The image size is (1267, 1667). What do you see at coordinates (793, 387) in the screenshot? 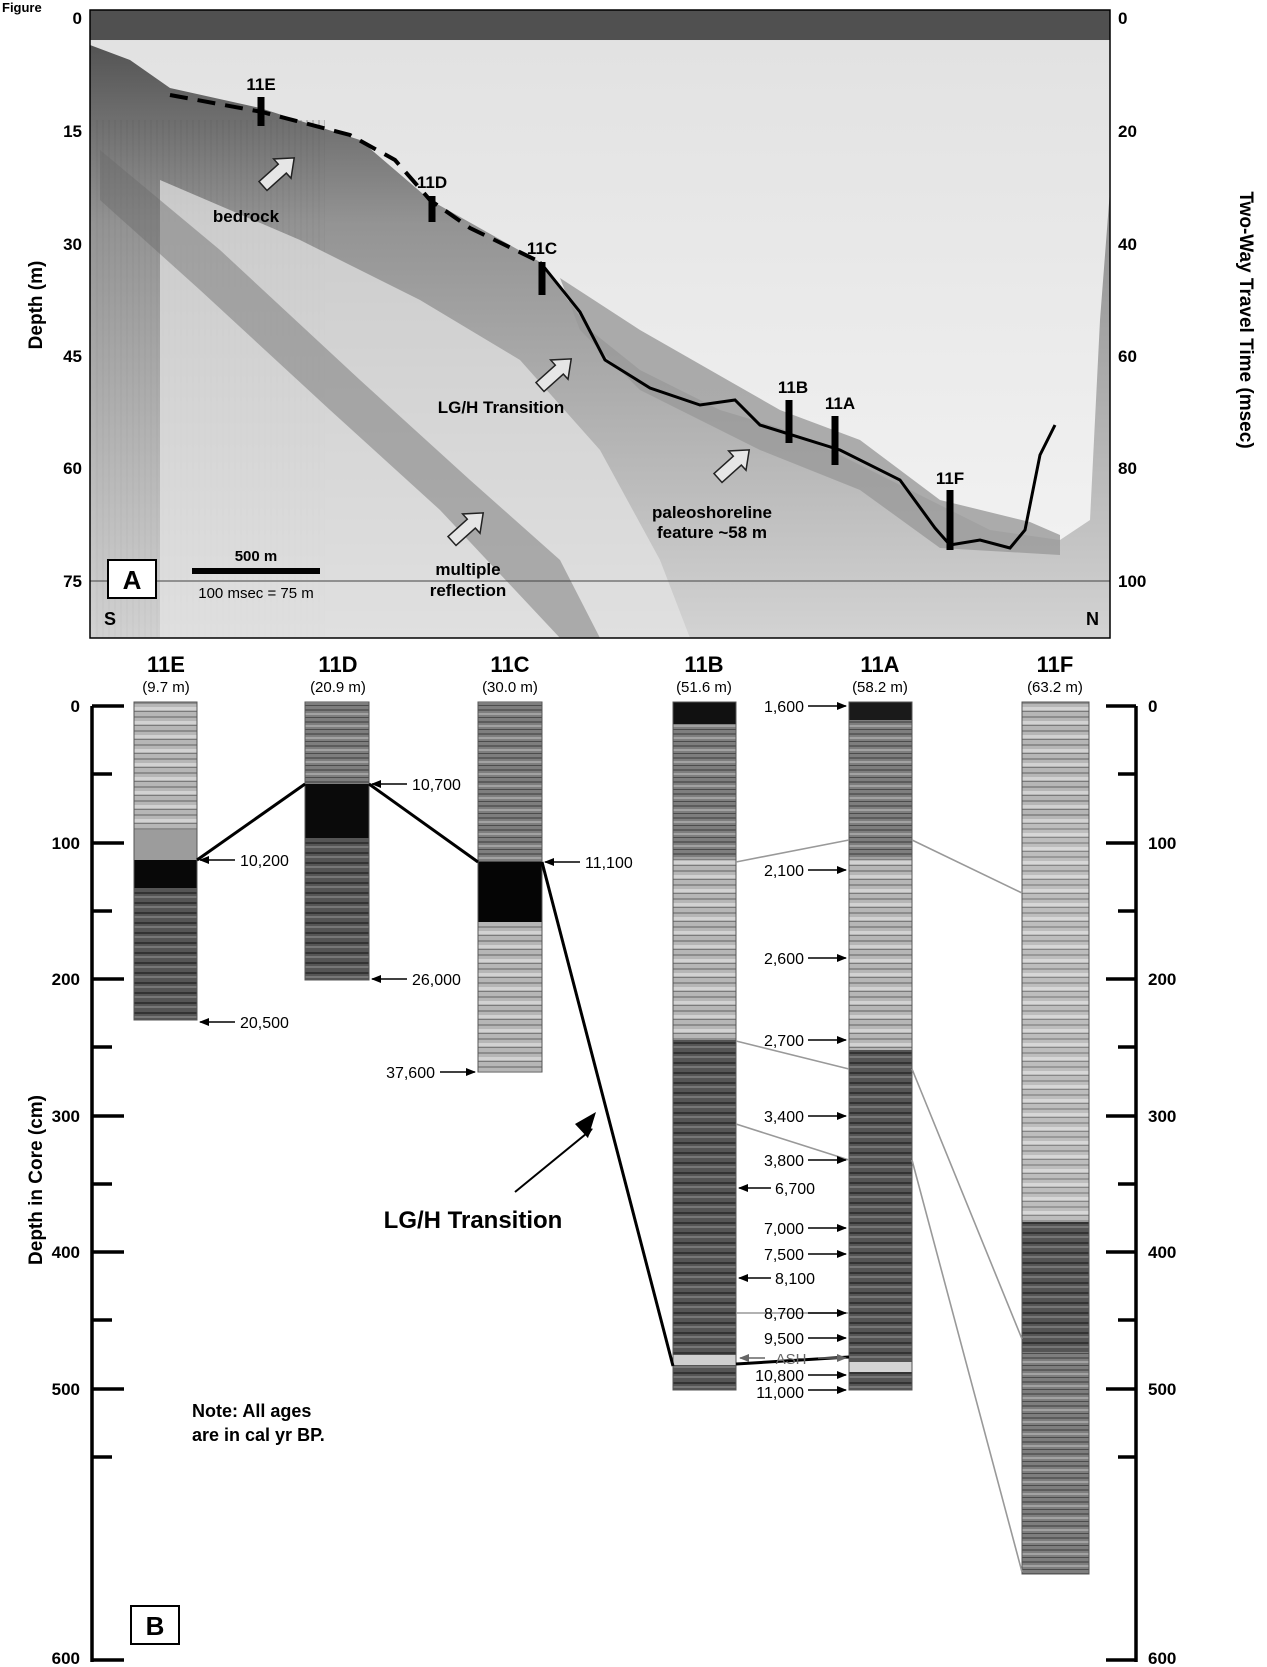
I see `marker-label-11b: 11B` at bounding box center [793, 387].